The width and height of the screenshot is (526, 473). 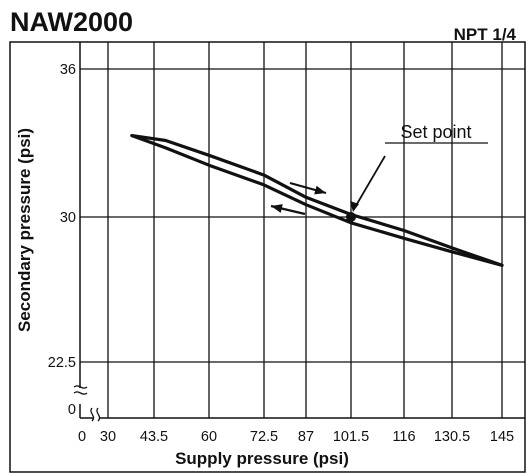 What do you see at coordinates (95, 414) in the screenshot?
I see `x-axis-break-mark` at bounding box center [95, 414].